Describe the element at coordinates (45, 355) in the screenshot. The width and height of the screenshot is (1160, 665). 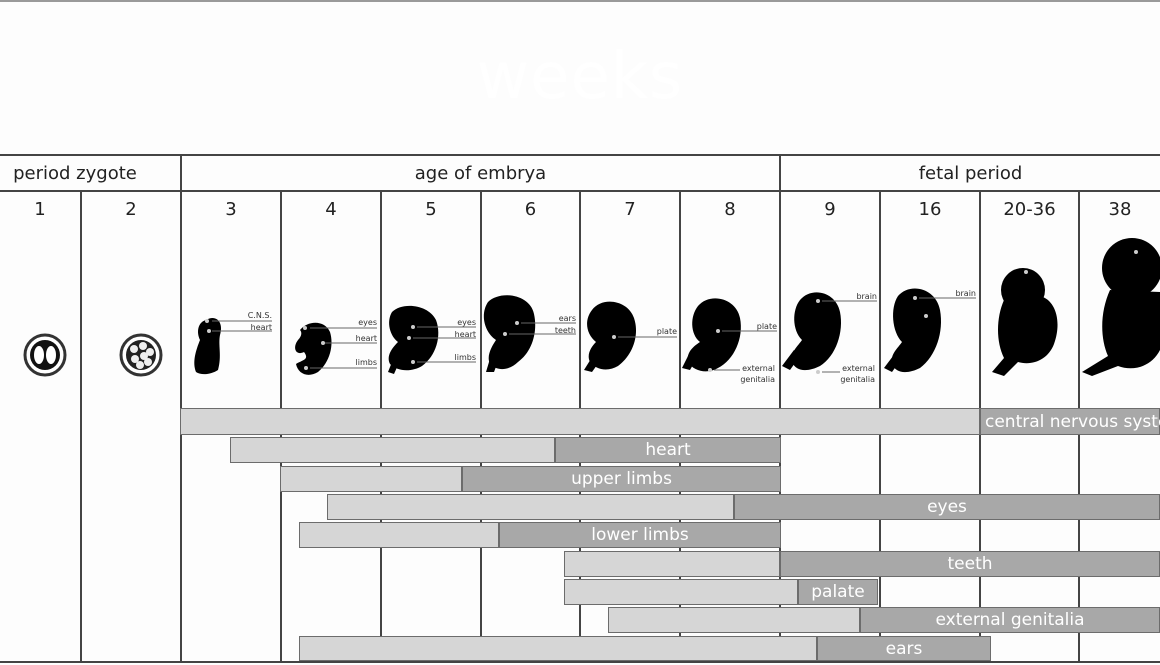
I see `zygote-icon` at that location.